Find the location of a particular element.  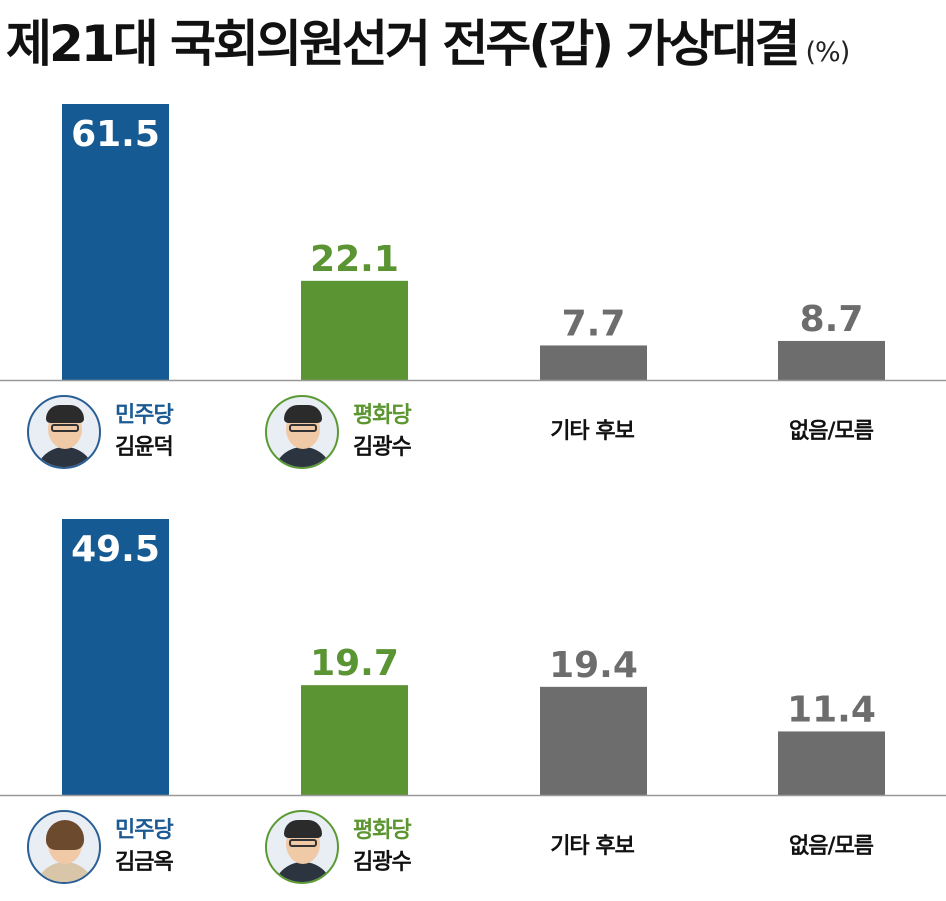

candidate-name: 김금옥 is located at coordinates (144, 862).